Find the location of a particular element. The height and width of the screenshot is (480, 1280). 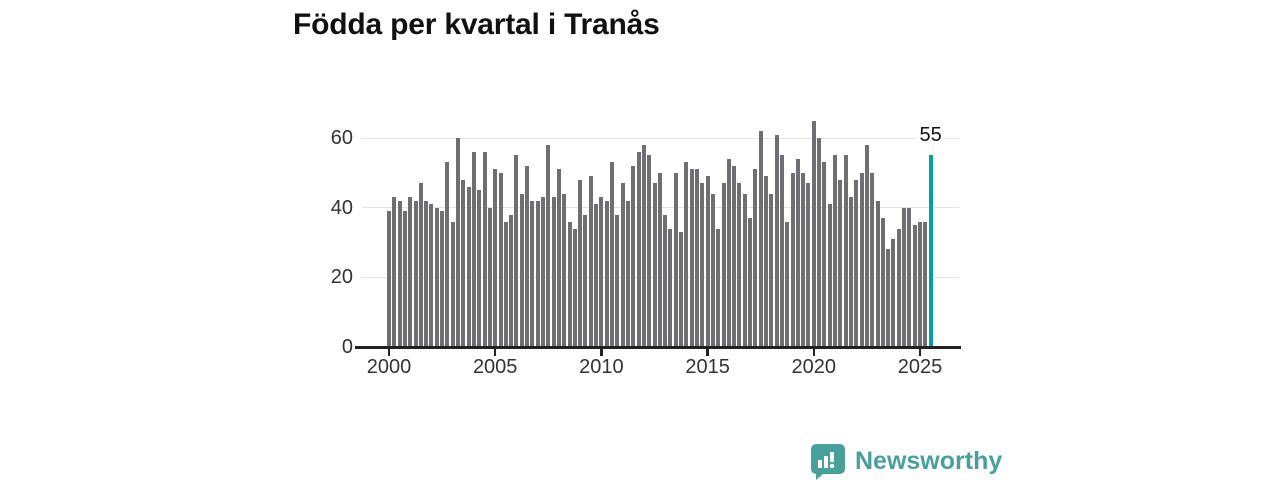

newsworthy-logo-text: Newsworthy is located at coordinates (929, 461).